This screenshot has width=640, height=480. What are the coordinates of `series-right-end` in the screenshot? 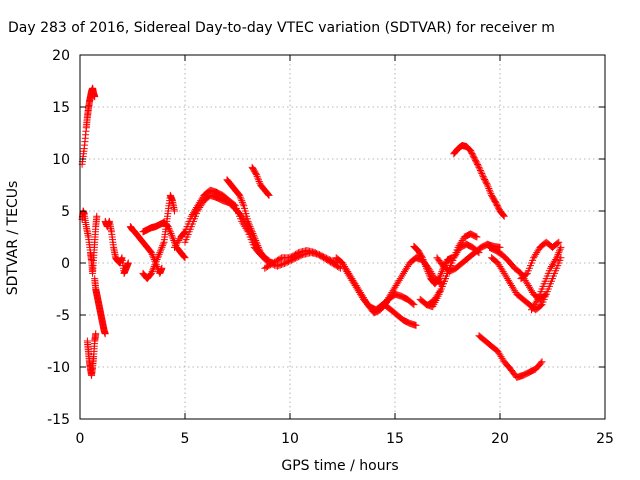 It's located at (540, 260).